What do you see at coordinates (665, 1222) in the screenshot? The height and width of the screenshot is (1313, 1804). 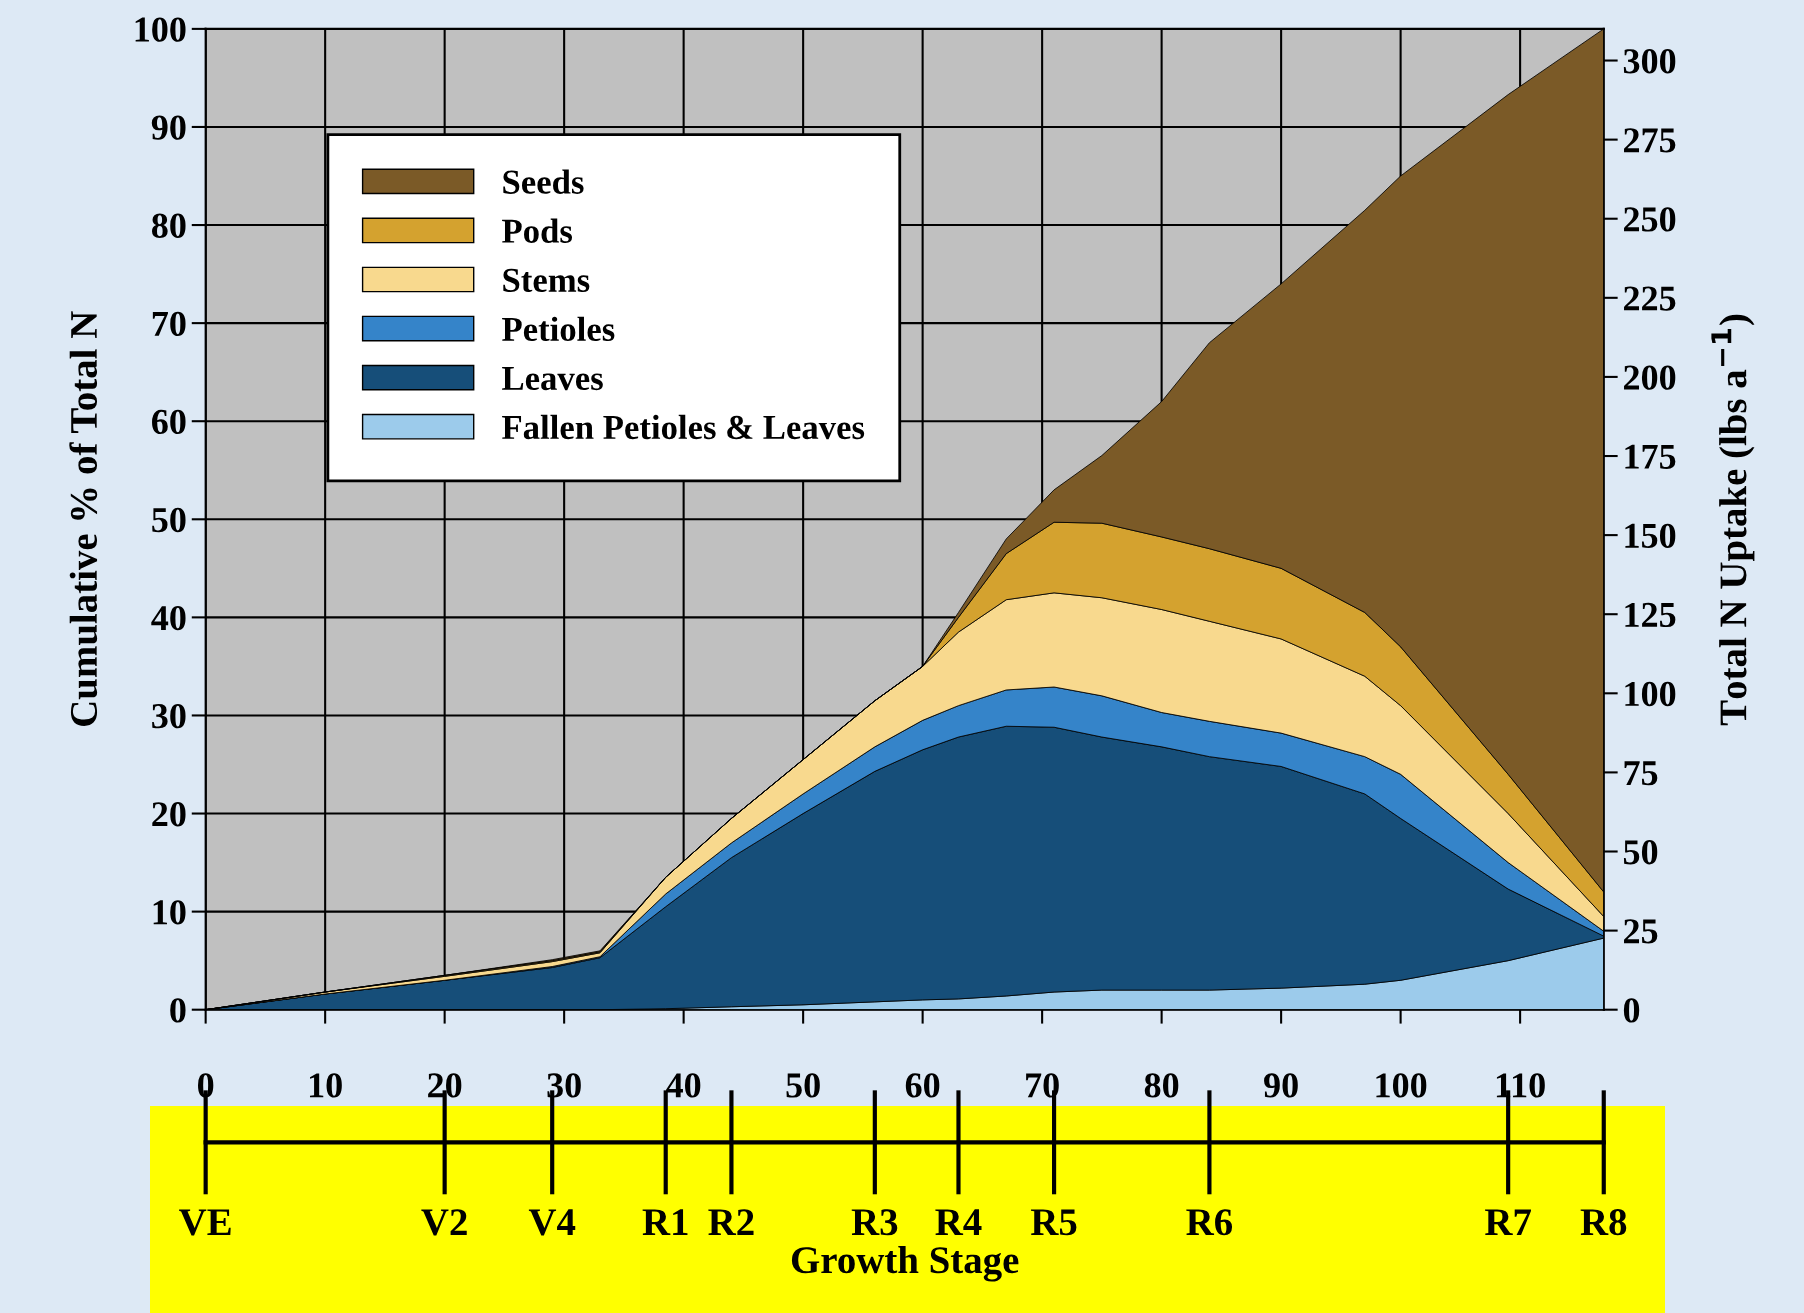 I see `annotation: R1` at bounding box center [665, 1222].